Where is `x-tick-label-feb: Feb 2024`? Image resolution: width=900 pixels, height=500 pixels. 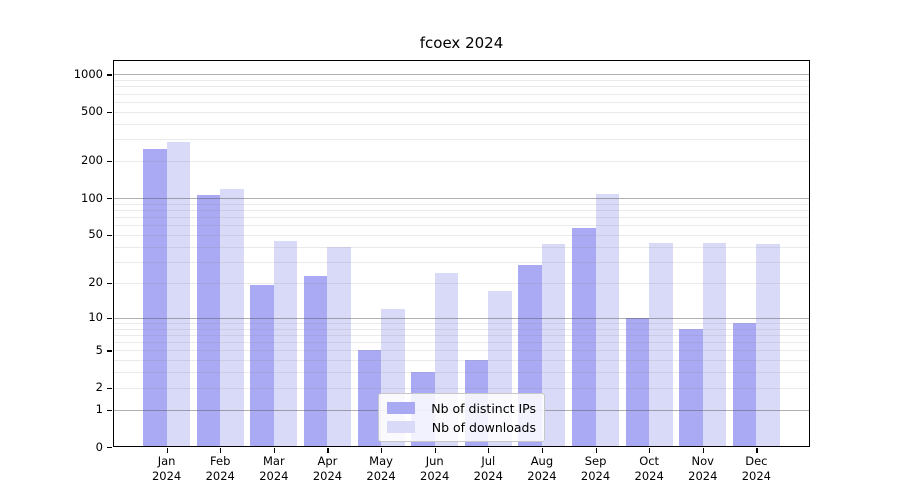 x-tick-label-feb: Feb 2024 is located at coordinates (220, 468).